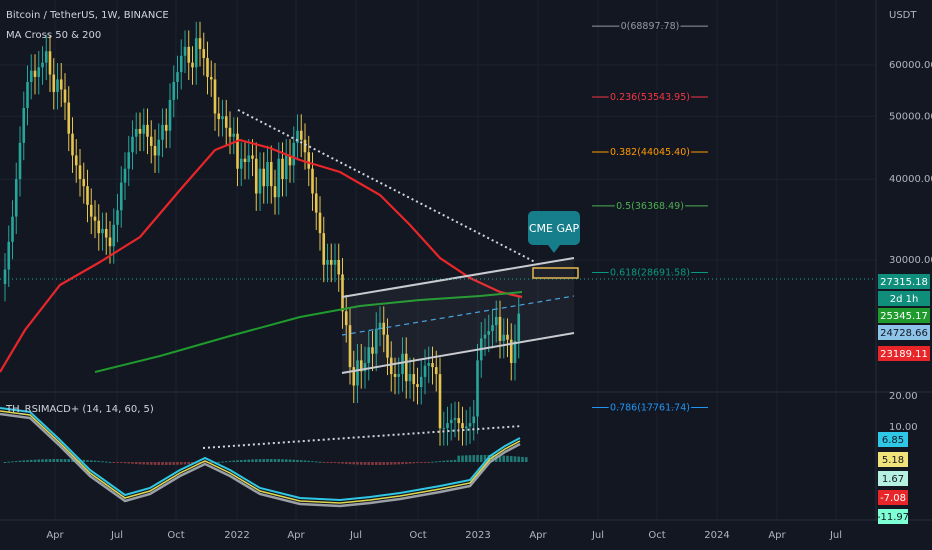 The height and width of the screenshot is (550, 932). What do you see at coordinates (597, 535) in the screenshot?
I see `x-tick-label: Jul` at bounding box center [597, 535].